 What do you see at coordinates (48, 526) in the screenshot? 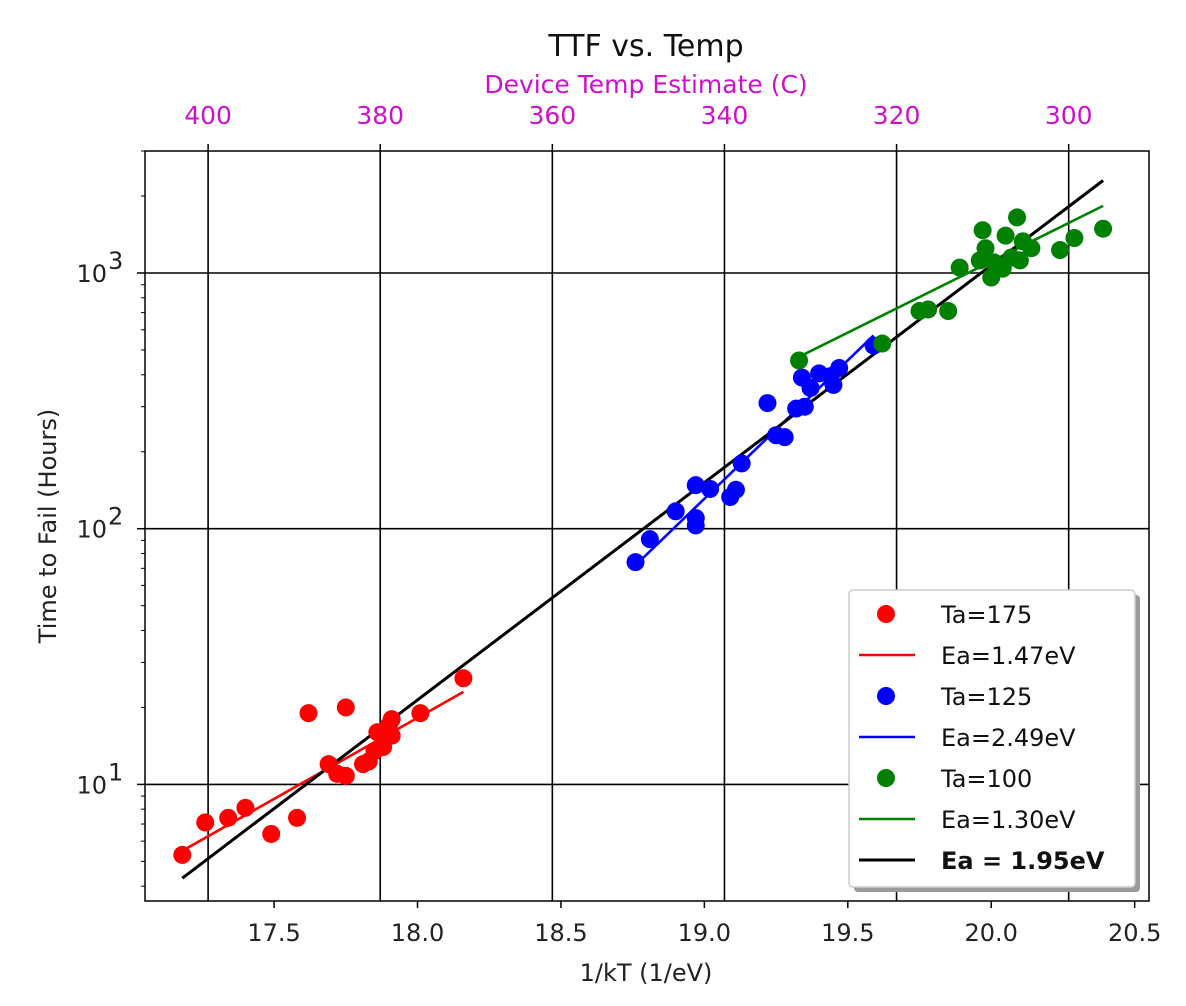
I see `y-axis-label: Time to Fail (Hours)` at bounding box center [48, 526].